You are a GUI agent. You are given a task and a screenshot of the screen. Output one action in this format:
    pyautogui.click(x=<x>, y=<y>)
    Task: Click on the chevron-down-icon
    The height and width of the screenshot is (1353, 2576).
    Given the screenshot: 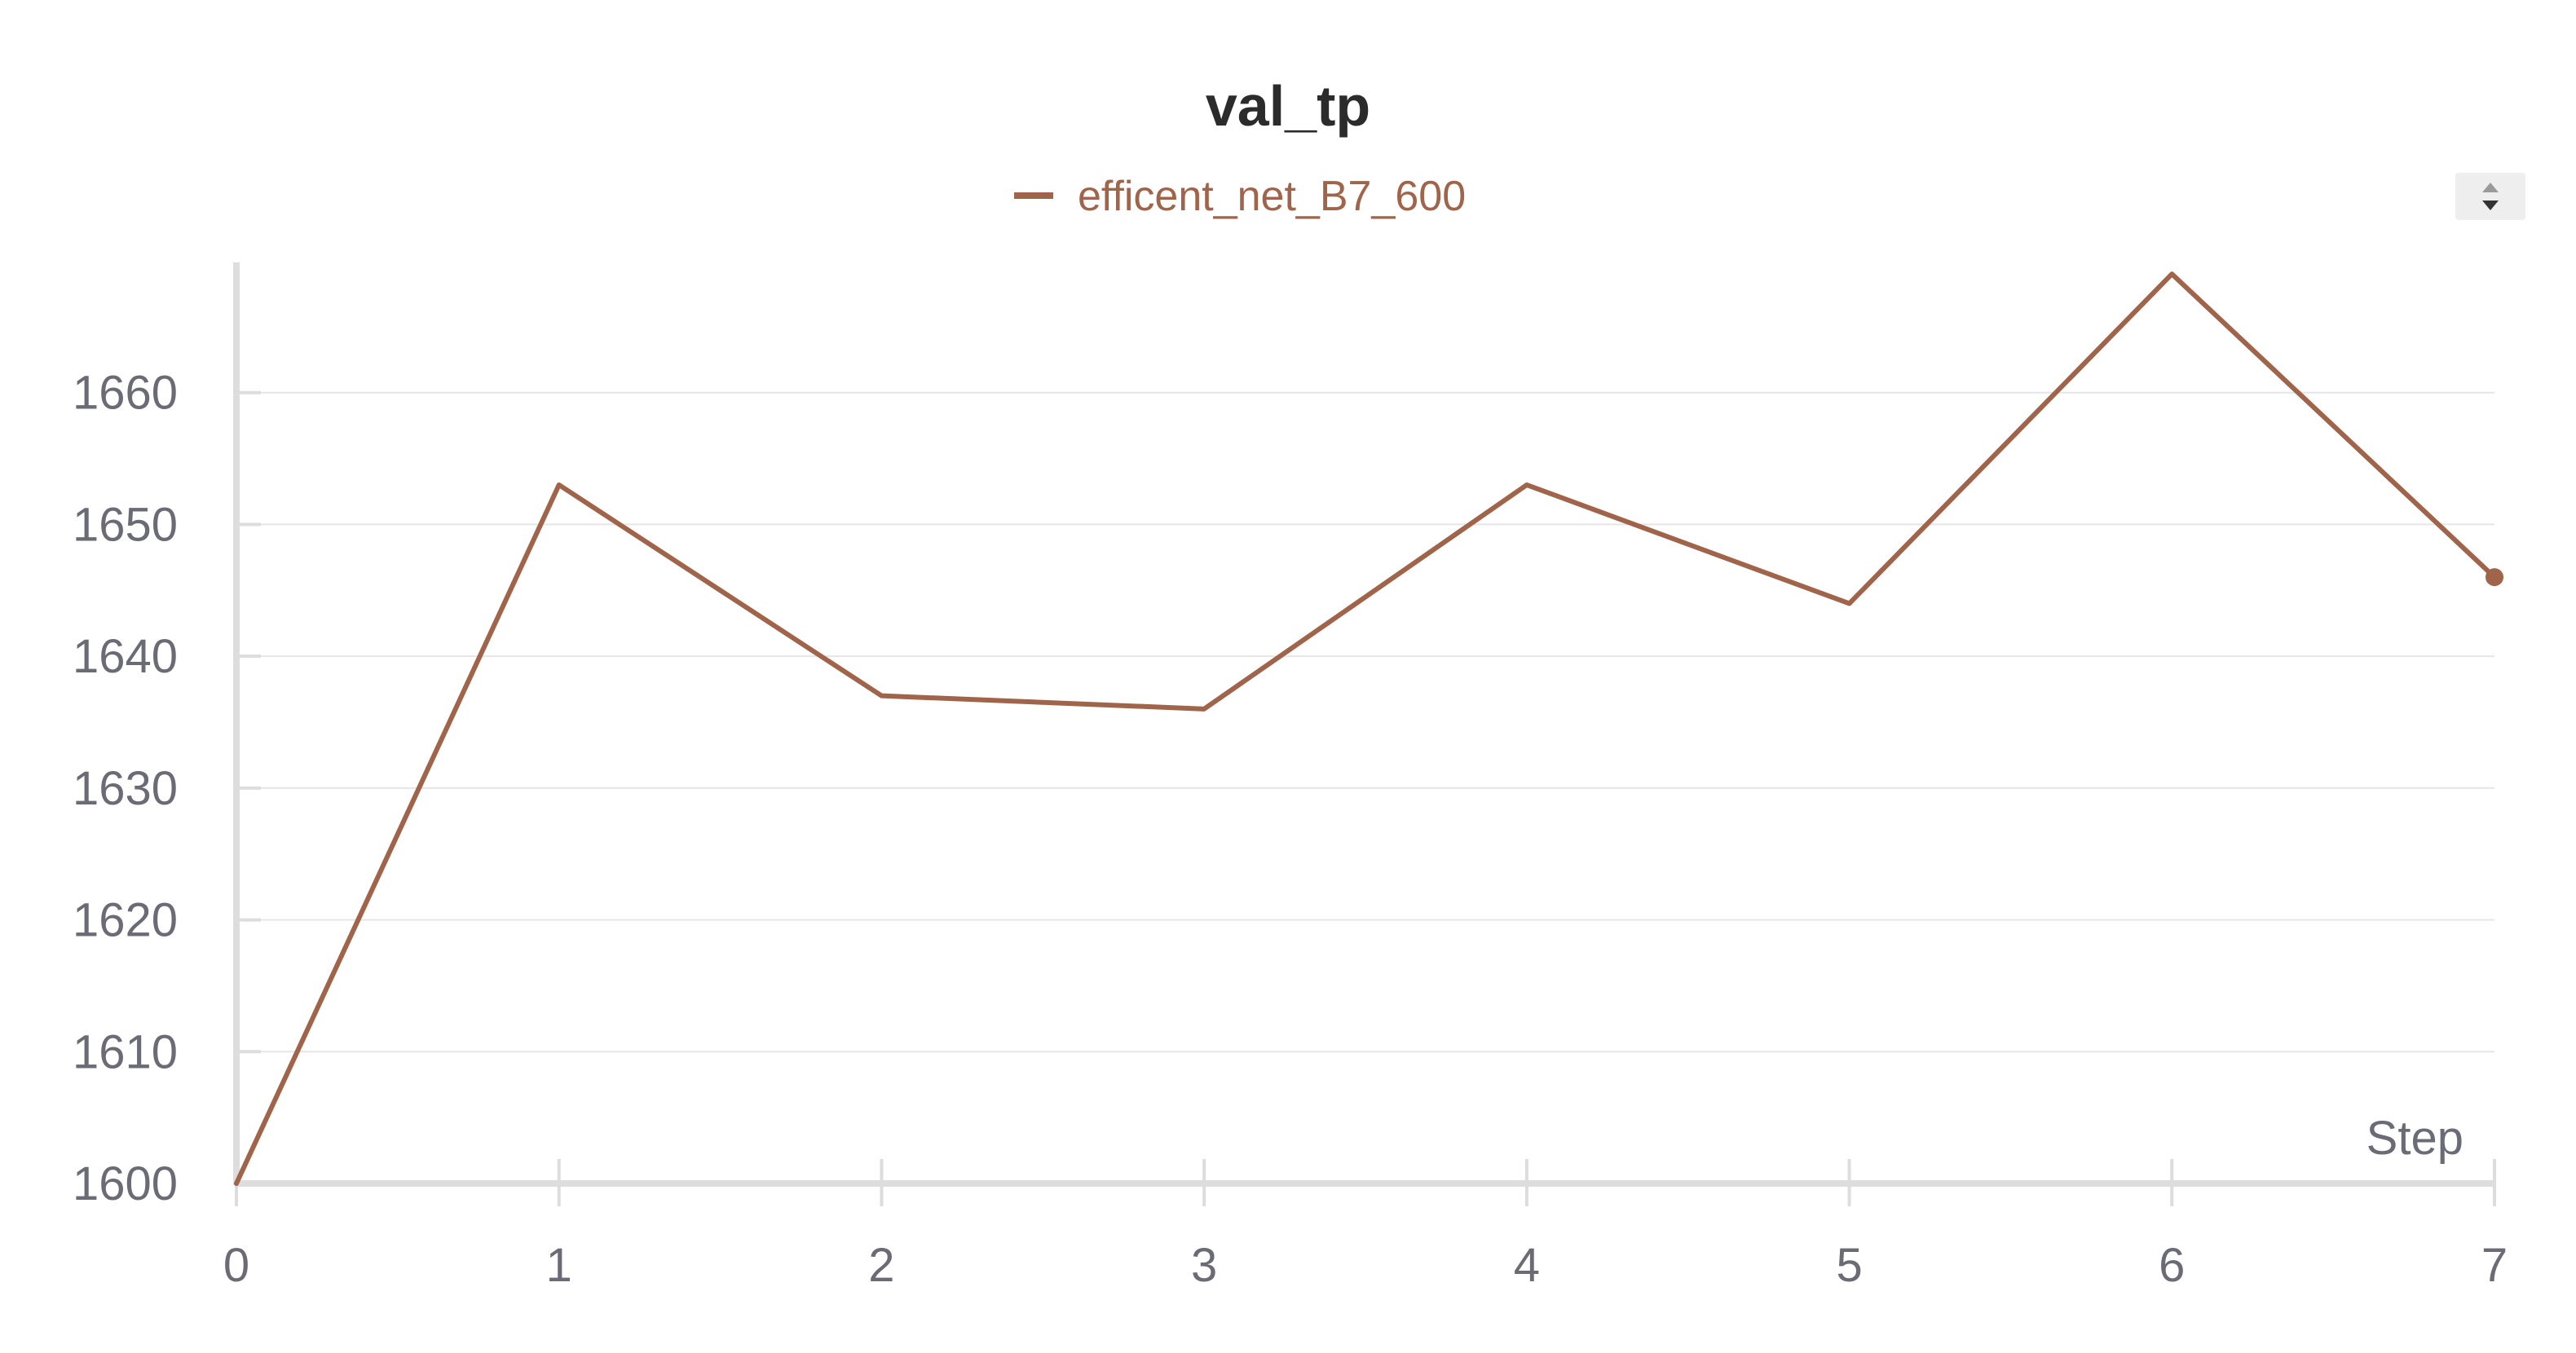 What is the action you would take?
    pyautogui.click(x=2490, y=205)
    